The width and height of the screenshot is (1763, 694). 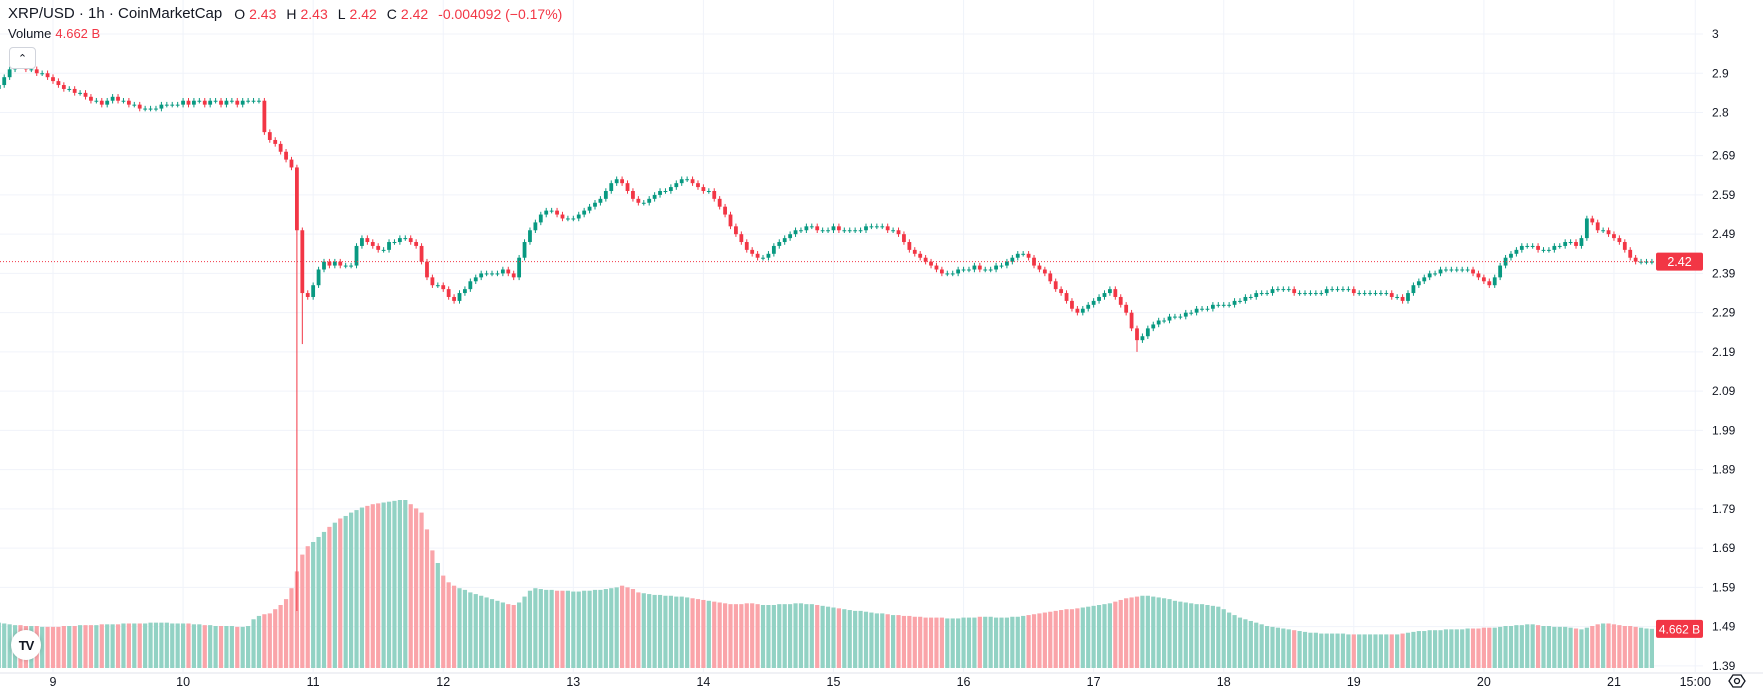 What do you see at coordinates (880, 682) in the screenshot?
I see `time-axis: 9 10 11 12 13 14 15 16 17 18 19 20 21 15:00` at bounding box center [880, 682].